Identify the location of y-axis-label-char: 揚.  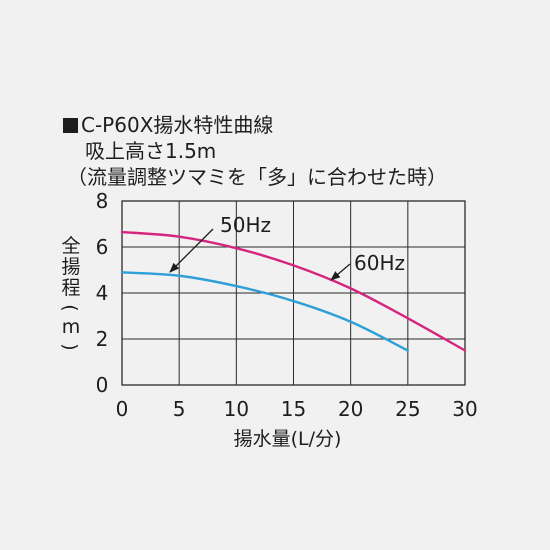
(71, 267).